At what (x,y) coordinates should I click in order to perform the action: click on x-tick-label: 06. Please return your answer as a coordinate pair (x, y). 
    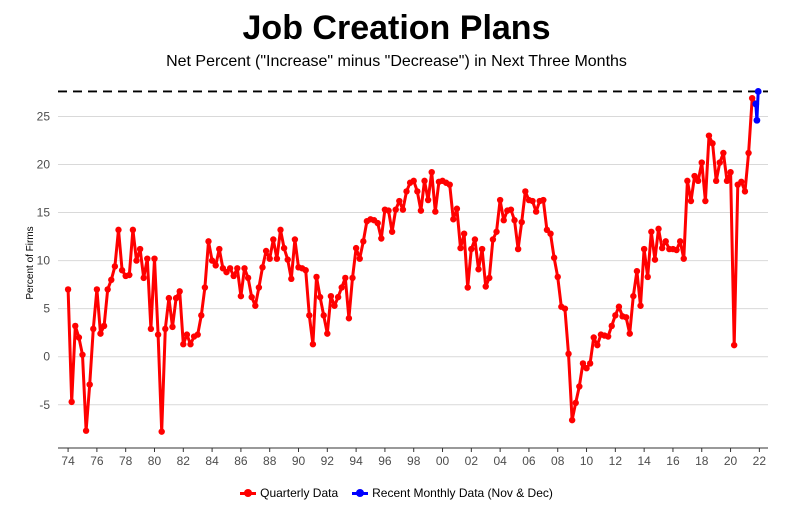
    Looking at the image, I should click on (529, 461).